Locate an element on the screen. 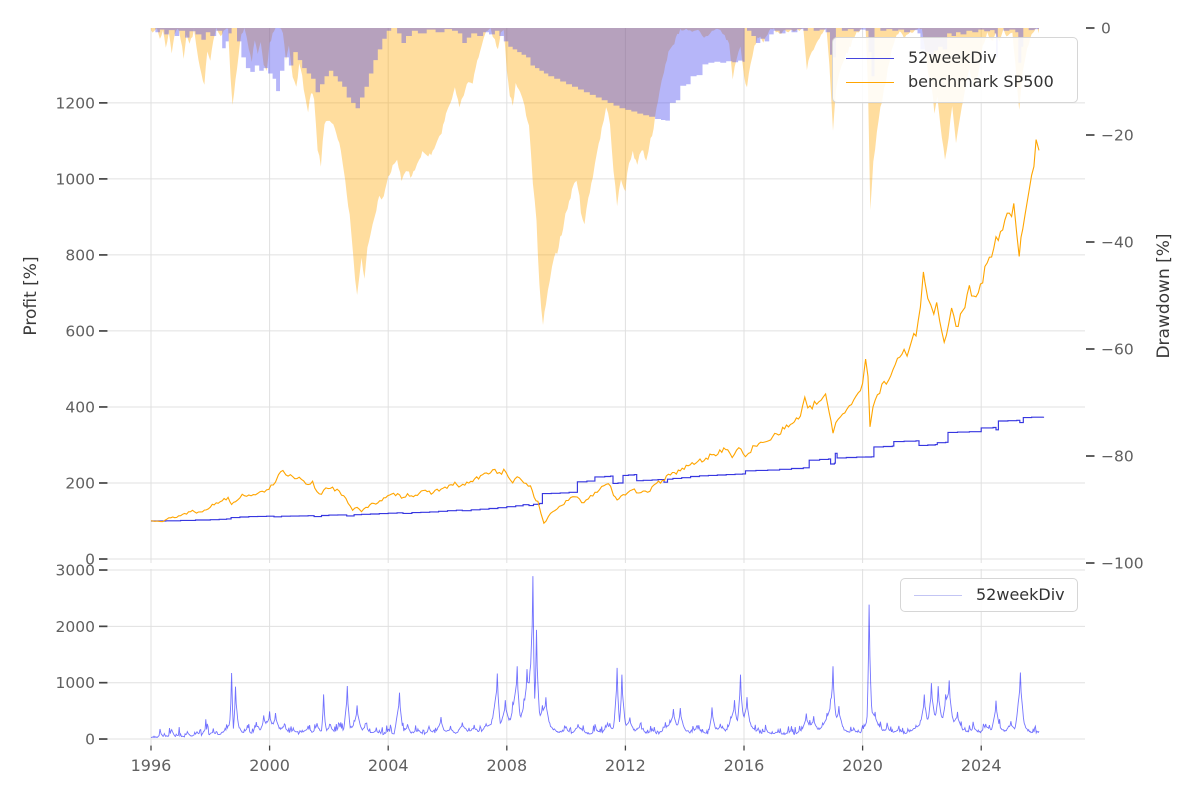 The width and height of the screenshot is (1200, 800). ytick-label-profit: 1000 is located at coordinates (75, 179).